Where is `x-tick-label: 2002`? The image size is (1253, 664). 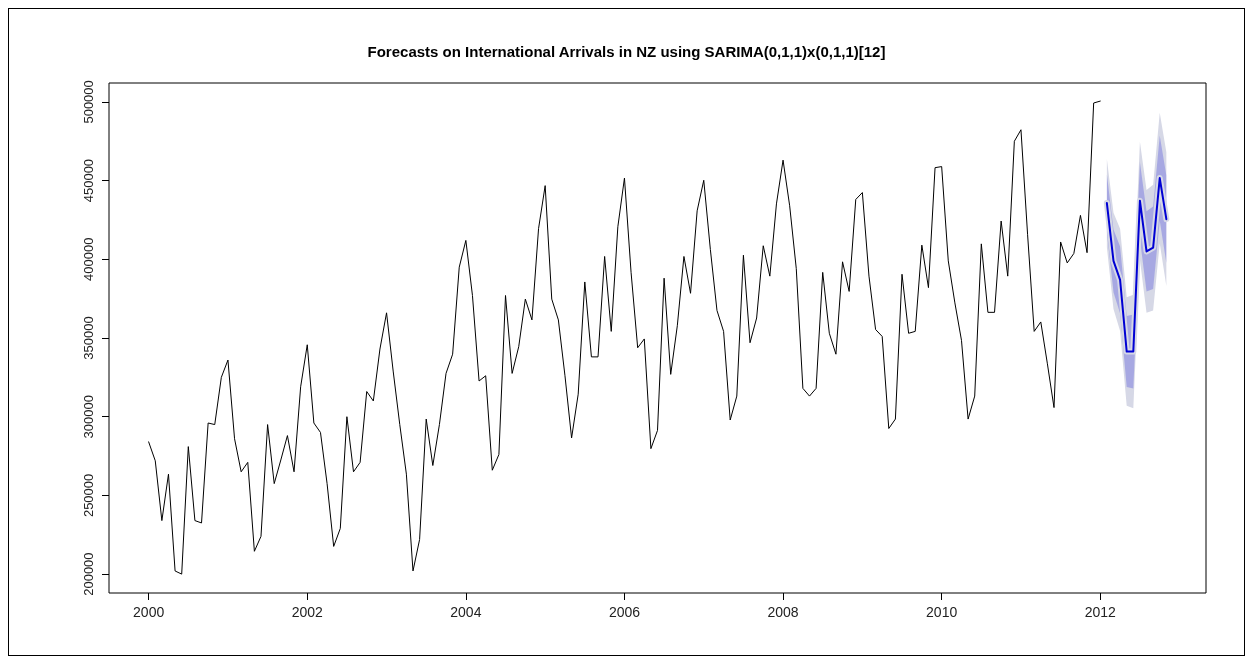 x-tick-label: 2002 is located at coordinates (307, 612).